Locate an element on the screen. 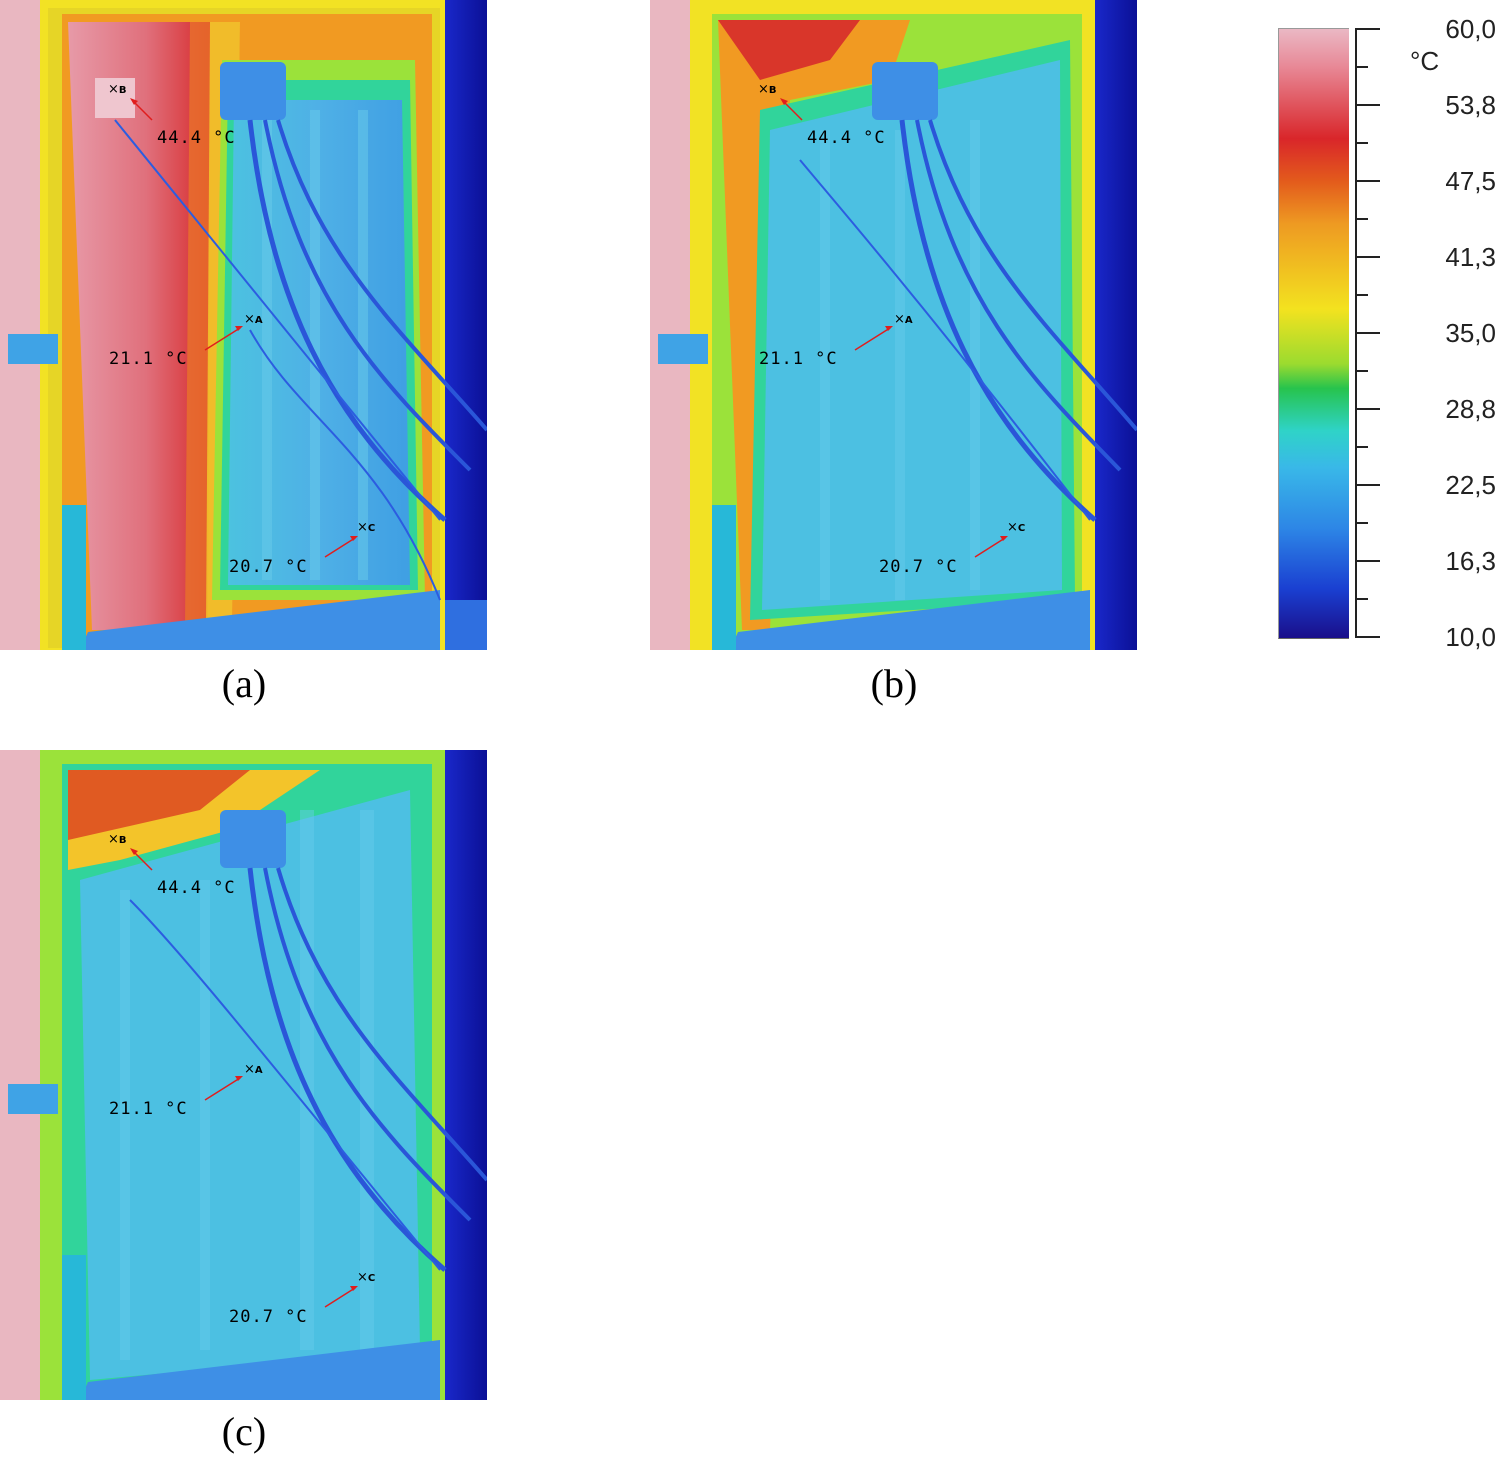 Image resolution: width=1498 pixels, height=1458 pixels. colorbar-label: 16,3 is located at coordinates (1470, 561).